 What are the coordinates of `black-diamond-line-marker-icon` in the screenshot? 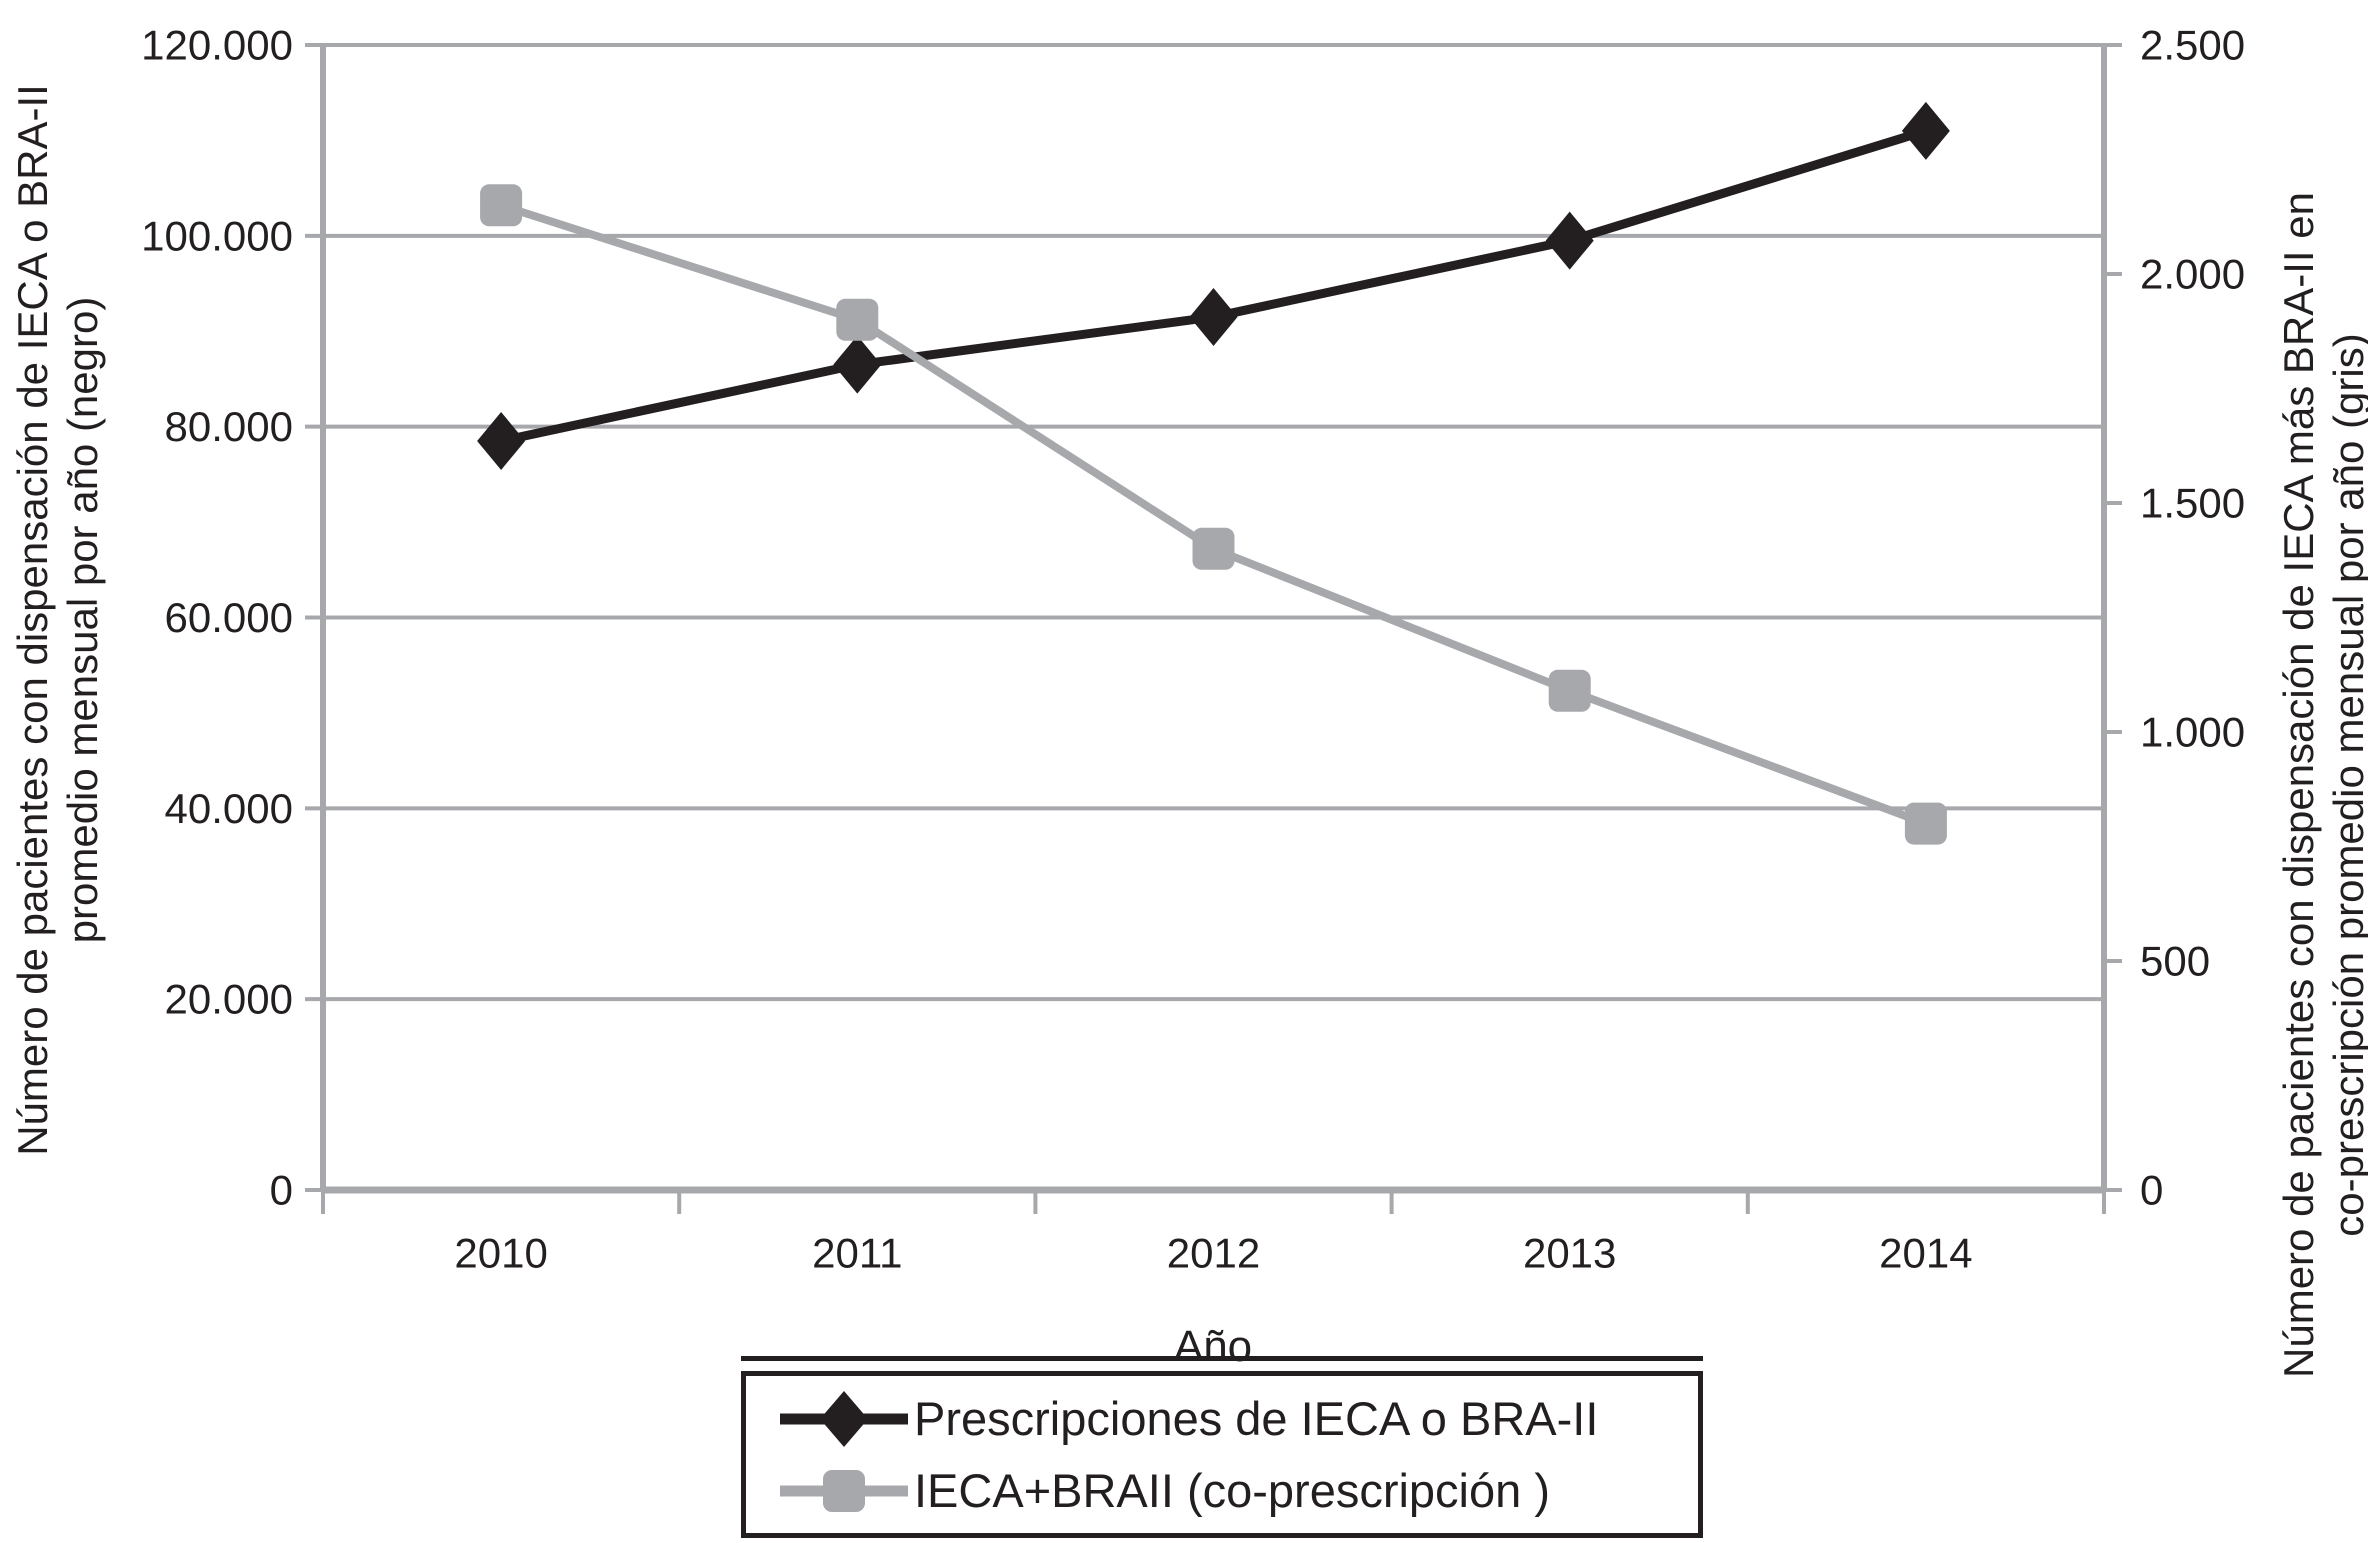 It's located at (844, 1419).